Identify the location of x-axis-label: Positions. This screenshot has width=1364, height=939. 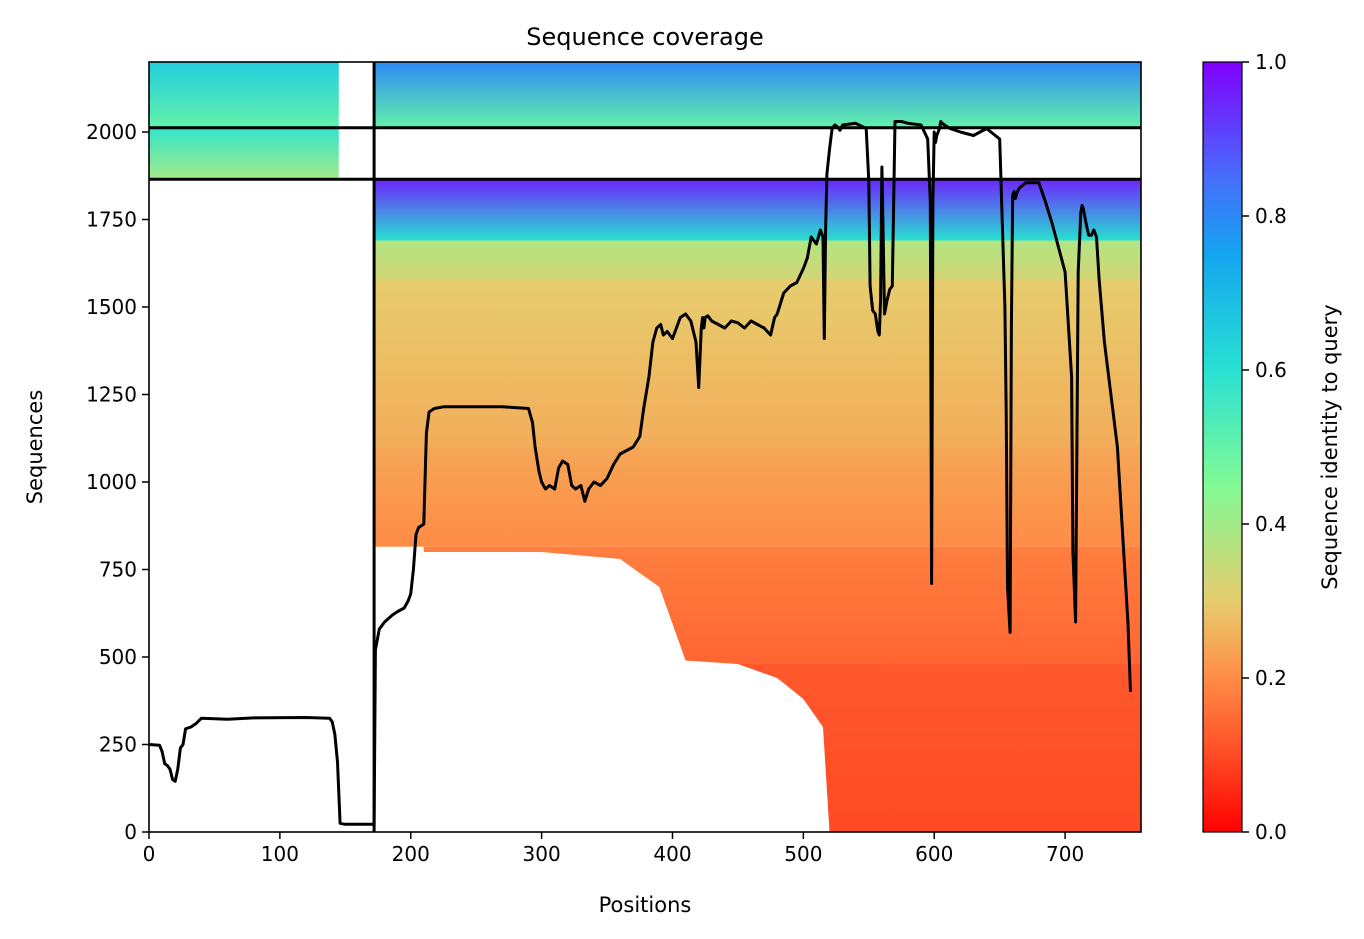
(645, 905).